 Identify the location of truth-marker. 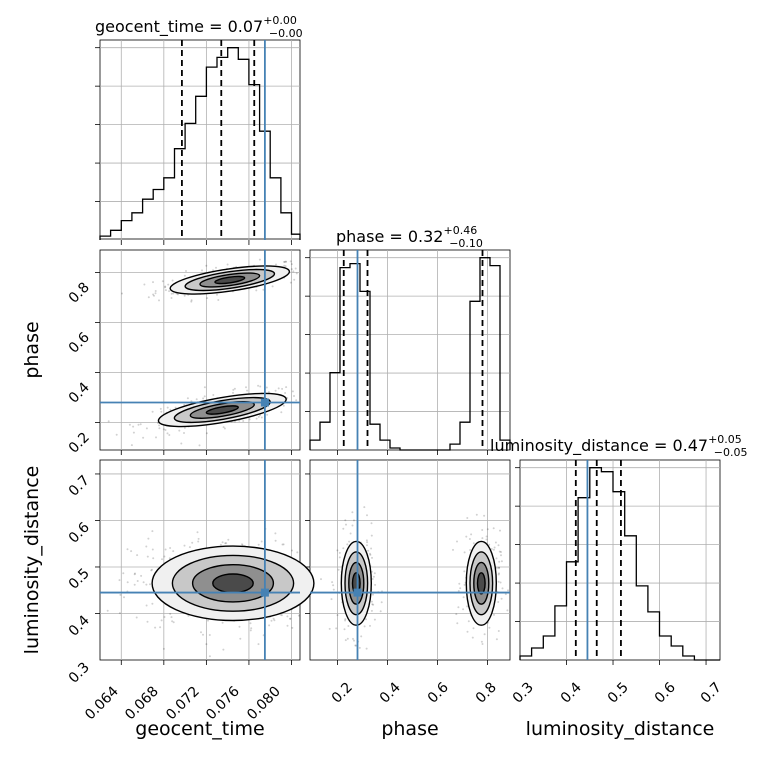
(357, 592).